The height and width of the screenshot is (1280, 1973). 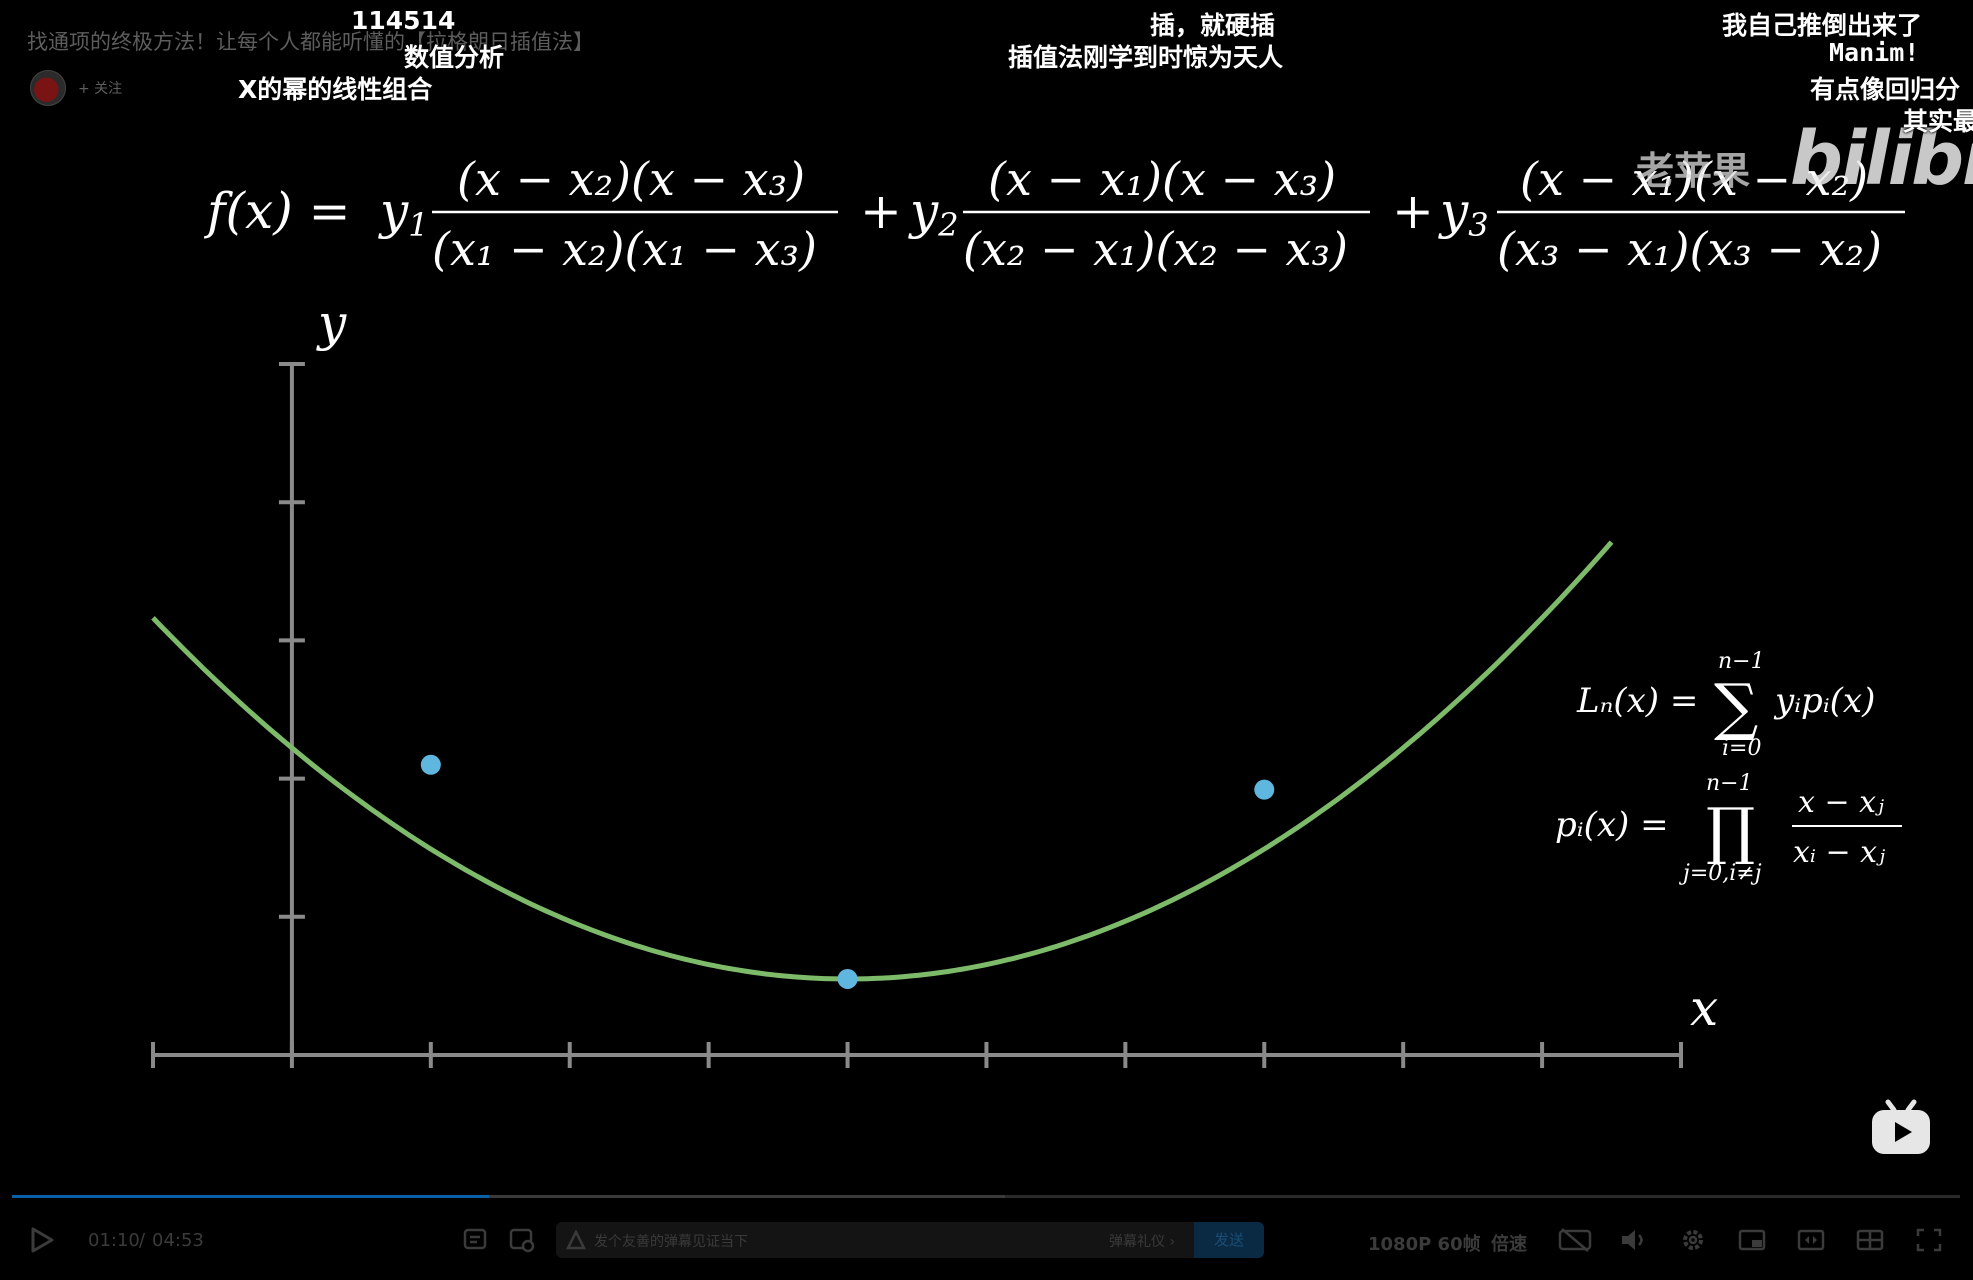 I want to click on danmaku-comment: 其实最, so click(x=1938, y=121).